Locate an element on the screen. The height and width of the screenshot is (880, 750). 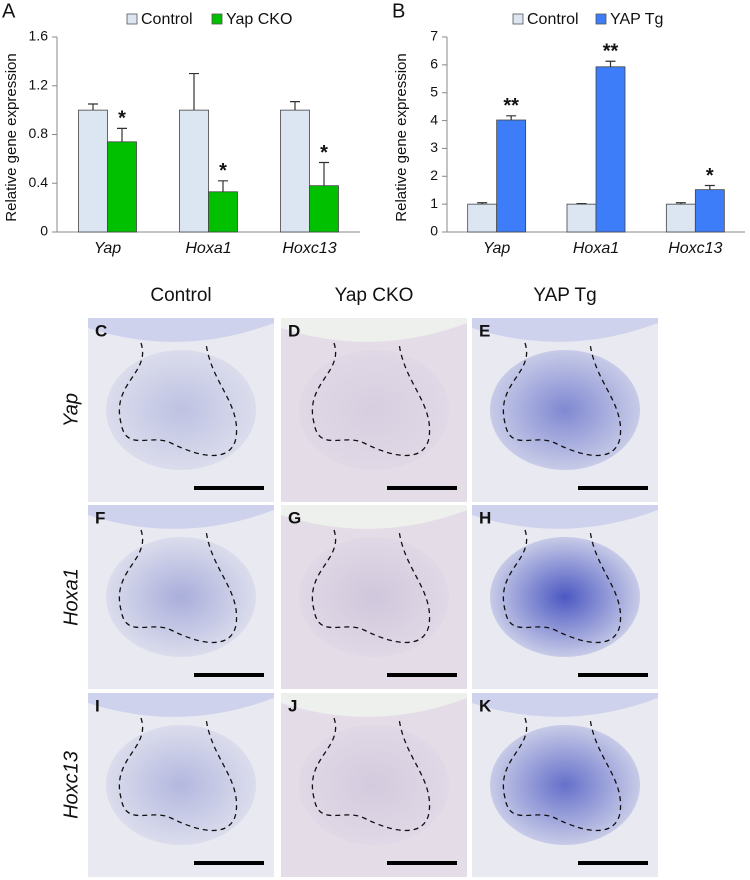
row-label: Hoxc13 is located at coordinates (71, 785).